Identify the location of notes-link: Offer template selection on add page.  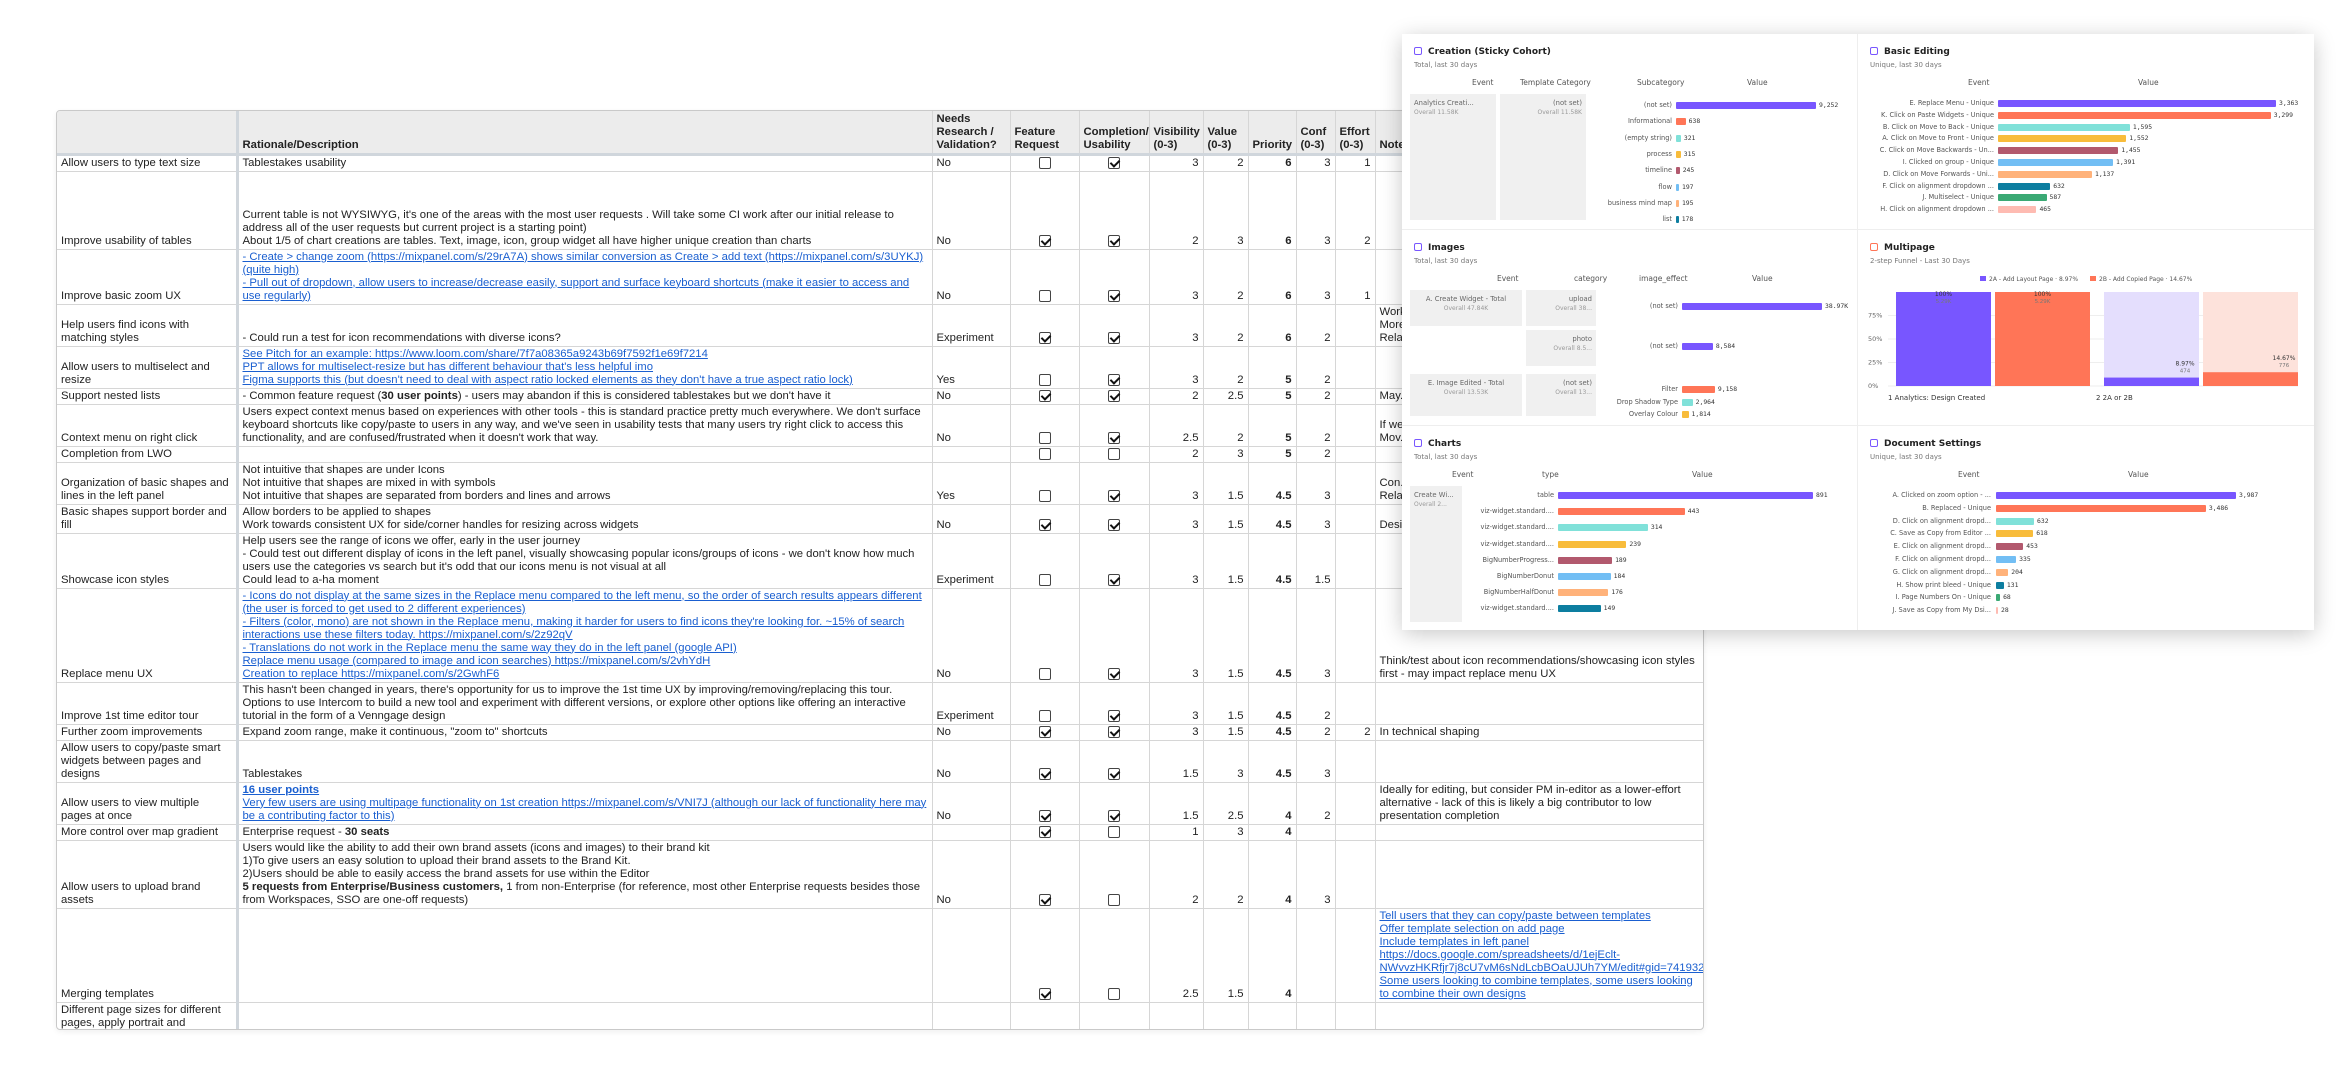
(1472, 928).